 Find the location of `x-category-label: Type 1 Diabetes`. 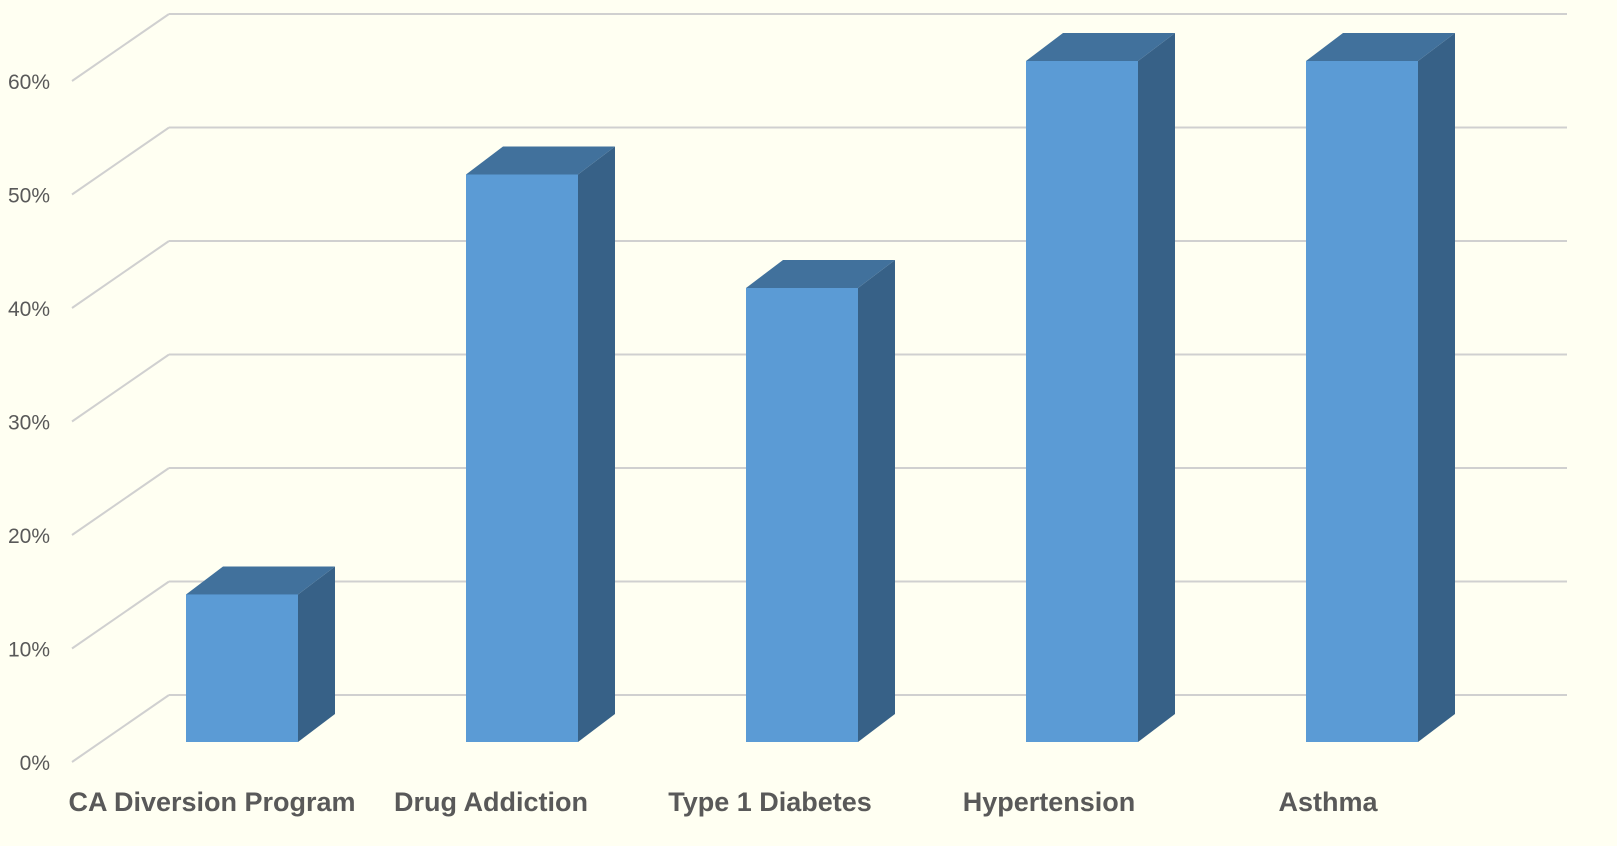

x-category-label: Type 1 Diabetes is located at coordinates (770, 802).